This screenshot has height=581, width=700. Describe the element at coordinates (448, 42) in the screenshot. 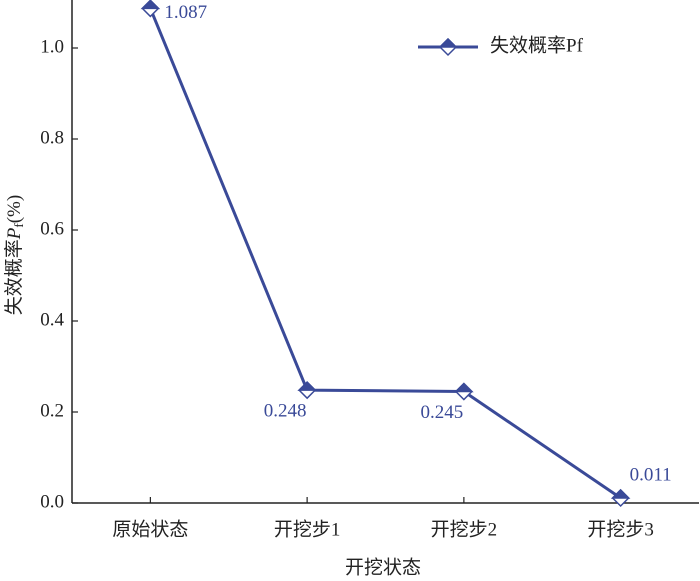

I see `legend-marker-part` at that location.